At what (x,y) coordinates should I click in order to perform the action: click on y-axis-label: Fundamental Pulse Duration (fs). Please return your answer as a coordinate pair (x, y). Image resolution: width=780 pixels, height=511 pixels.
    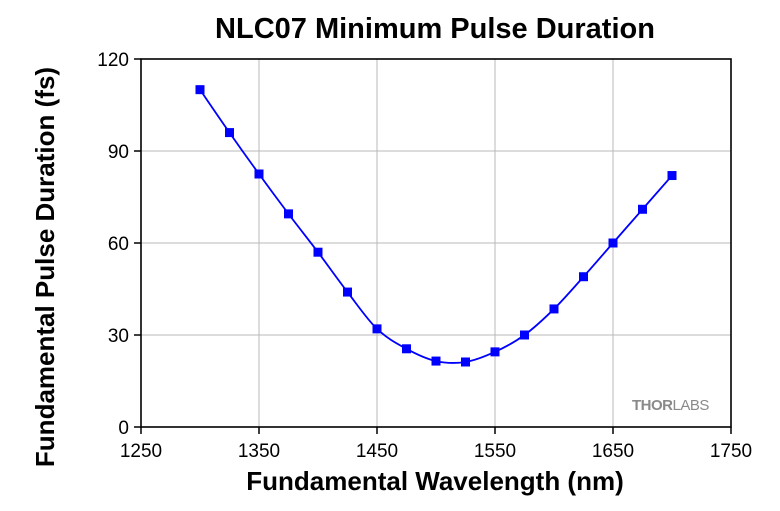
    Looking at the image, I should click on (45, 267).